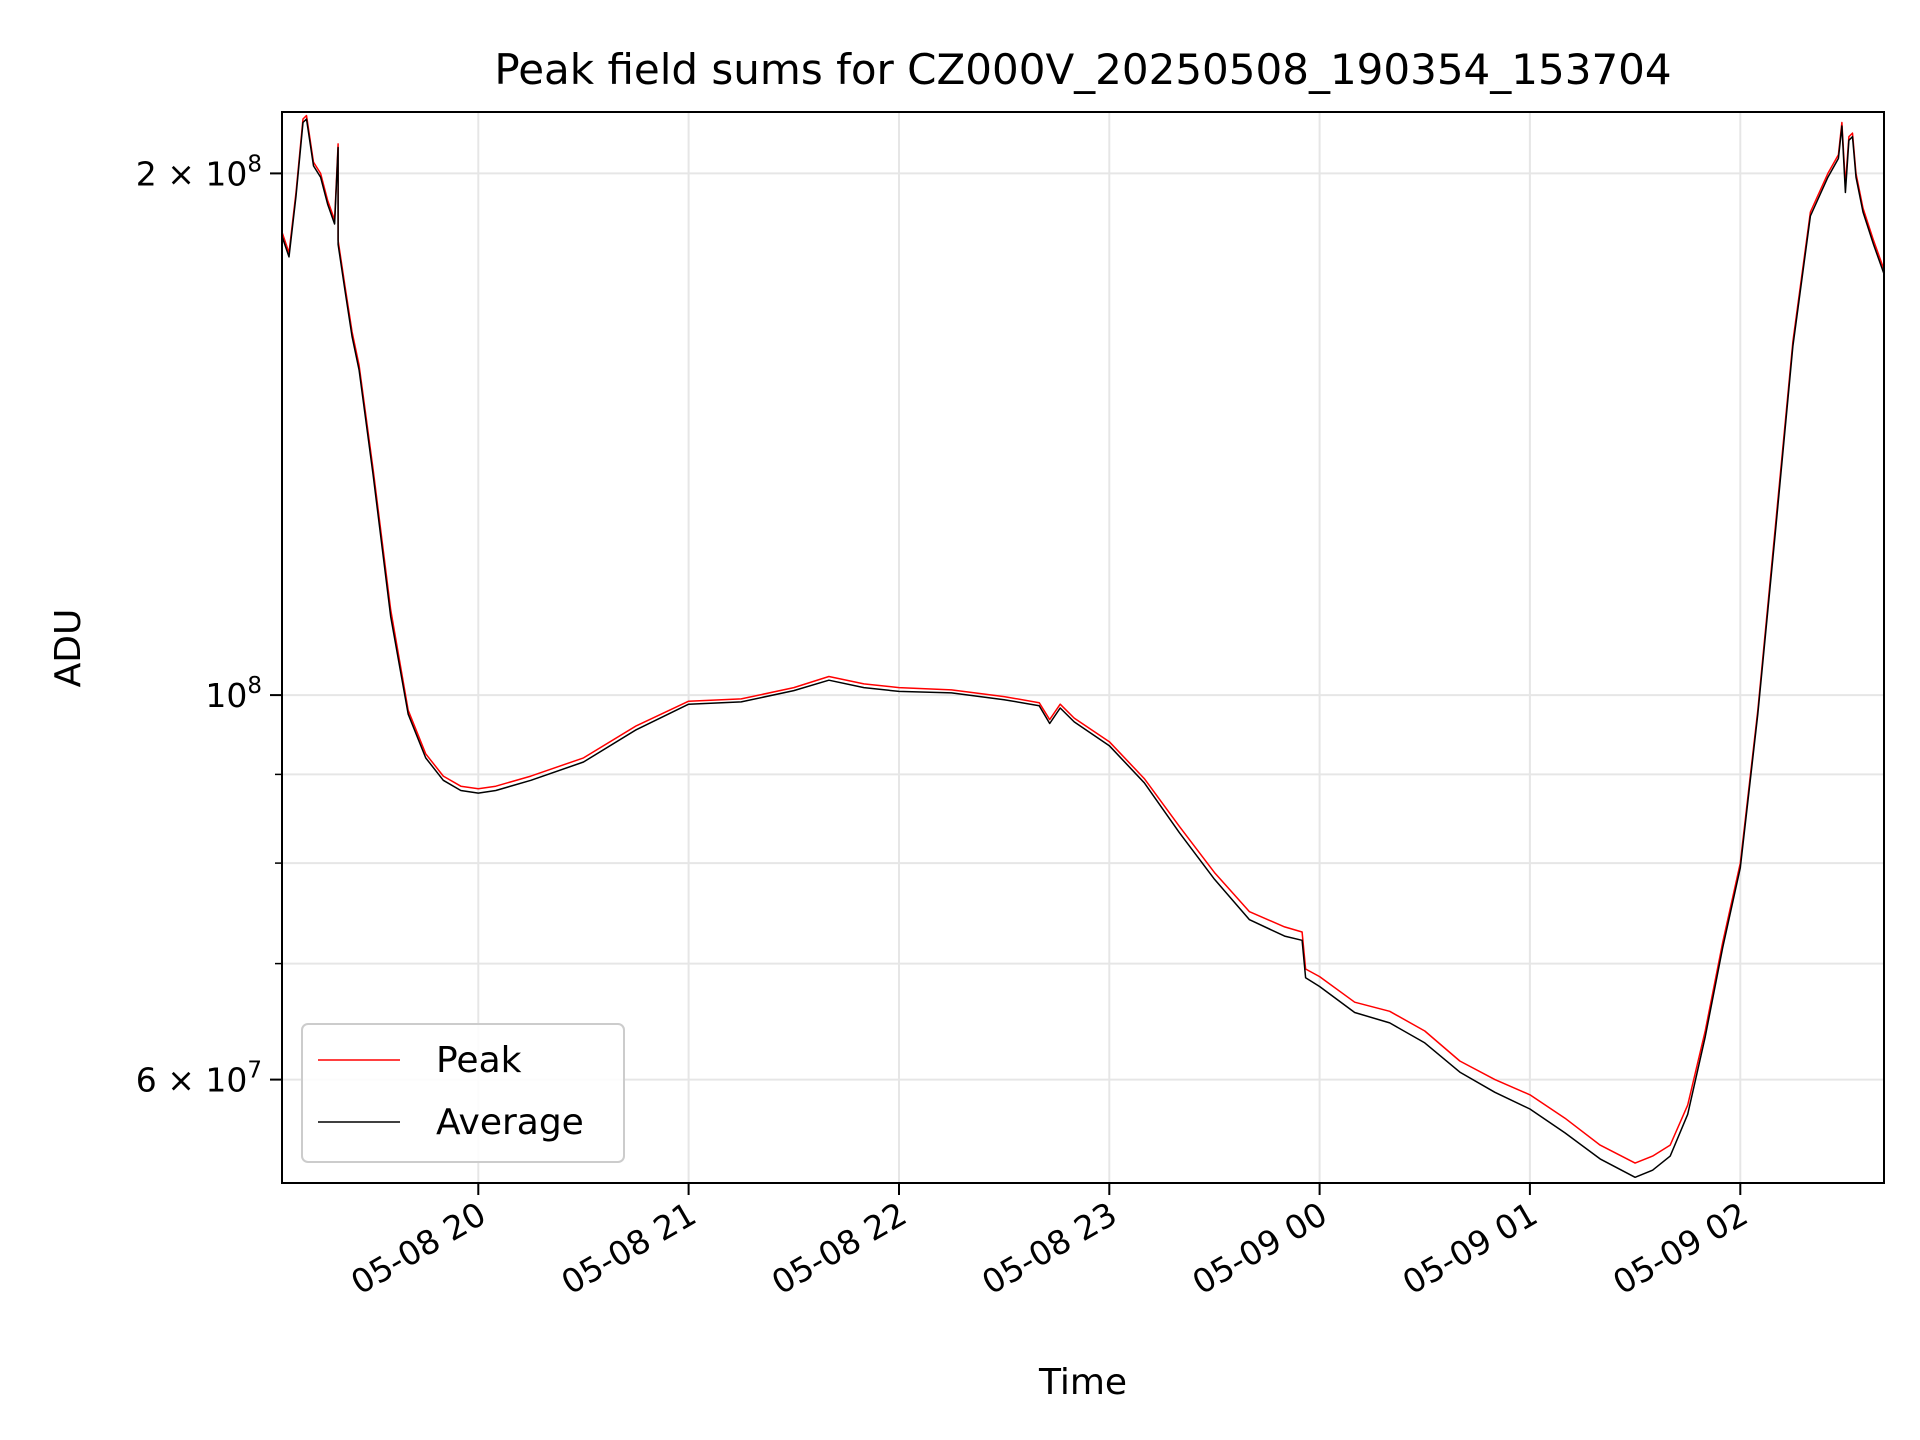  What do you see at coordinates (233, 694) in the screenshot?
I see `y-tick-label: 108` at bounding box center [233, 694].